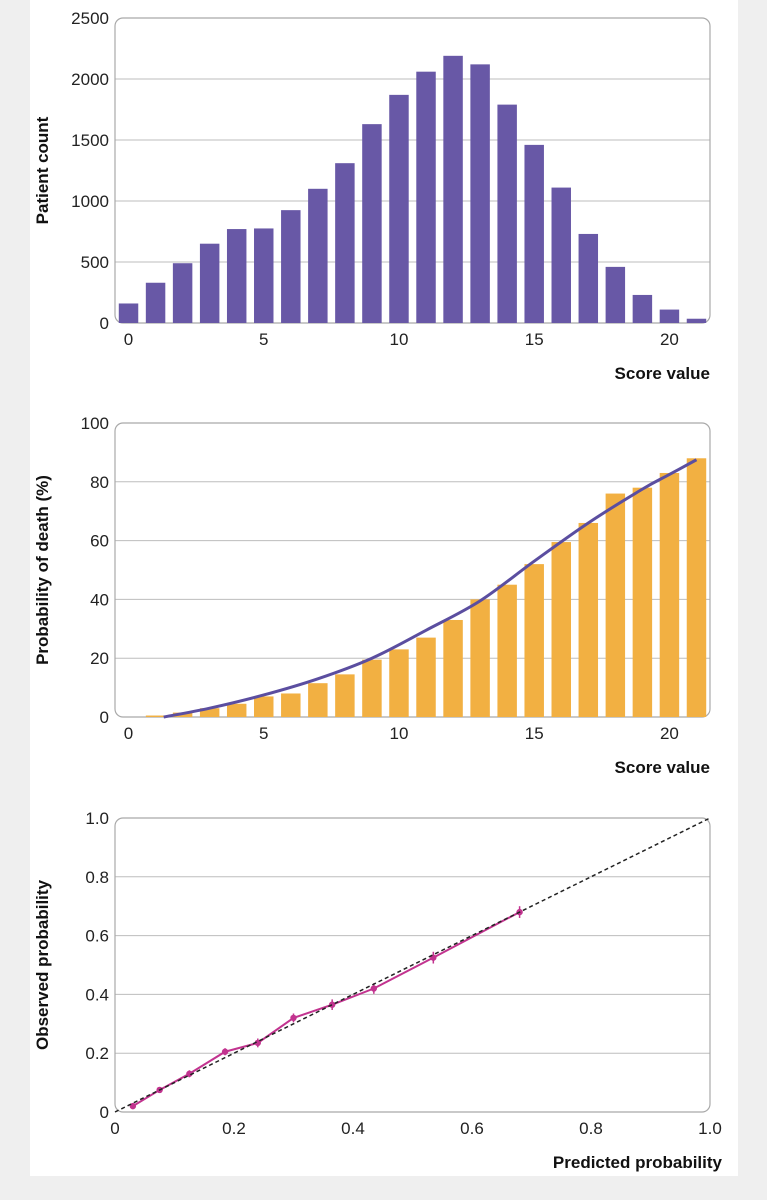 The height and width of the screenshot is (1200, 767). What do you see at coordinates (42, 964) in the screenshot?
I see `y-axis-title: Observed probability` at bounding box center [42, 964].